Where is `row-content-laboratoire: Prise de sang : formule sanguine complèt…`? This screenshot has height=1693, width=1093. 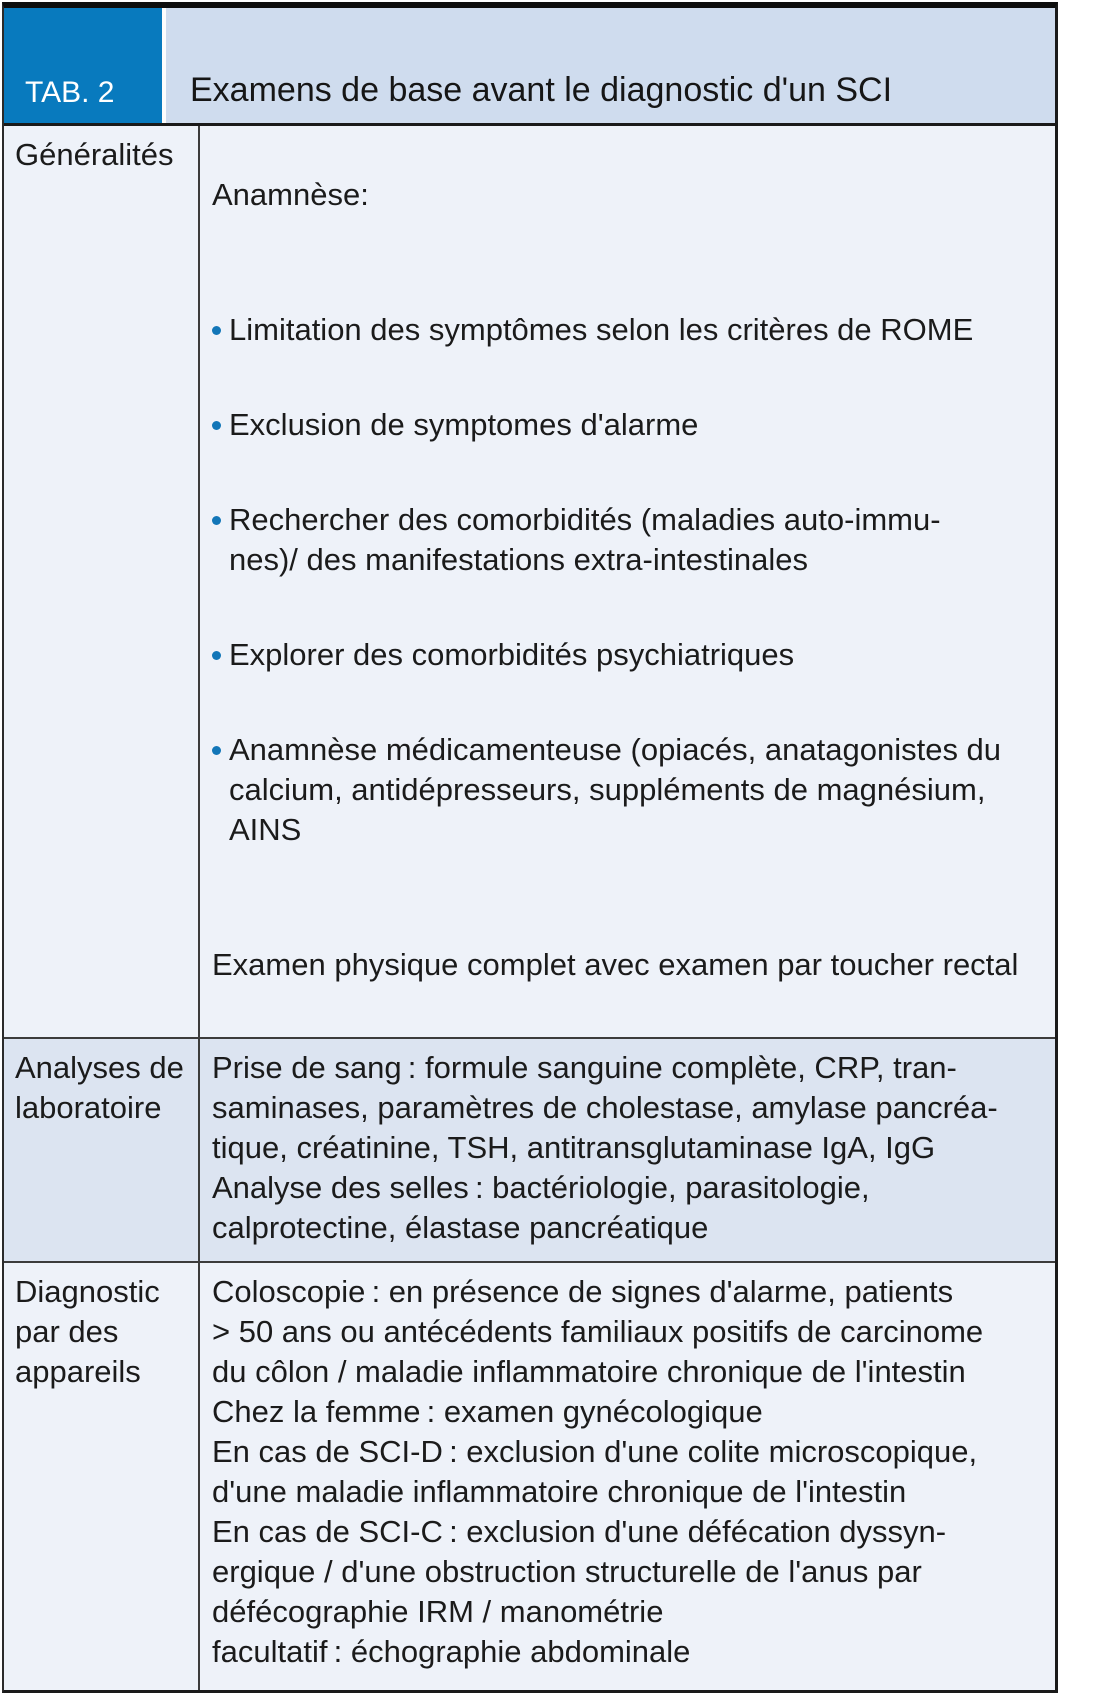 row-content-laboratoire: Prise de sang : formule sanguine complèt… is located at coordinates (605, 1147).